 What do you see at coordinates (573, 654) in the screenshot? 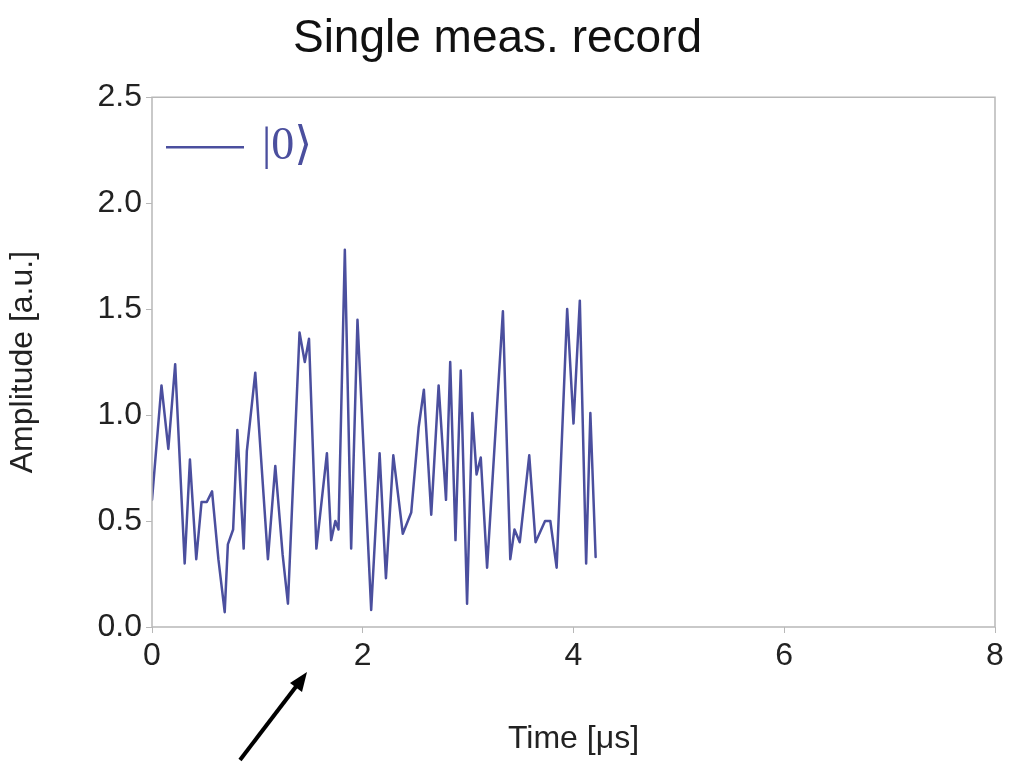
I see `x-tick-label: 4` at bounding box center [573, 654].